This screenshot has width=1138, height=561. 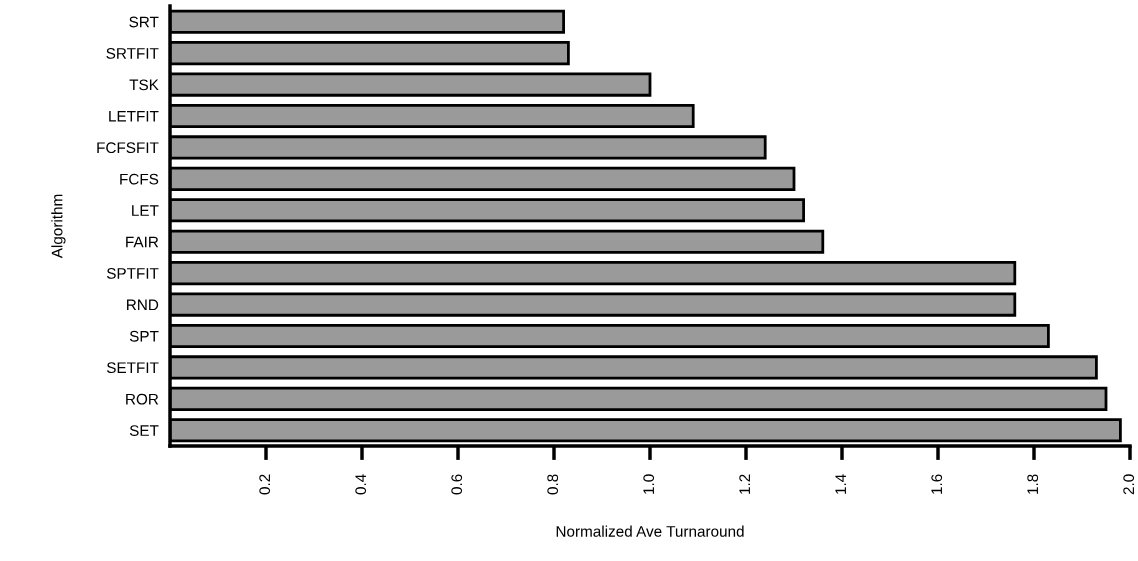 I want to click on x-tick-label: 1.6, so click(x=937, y=484).